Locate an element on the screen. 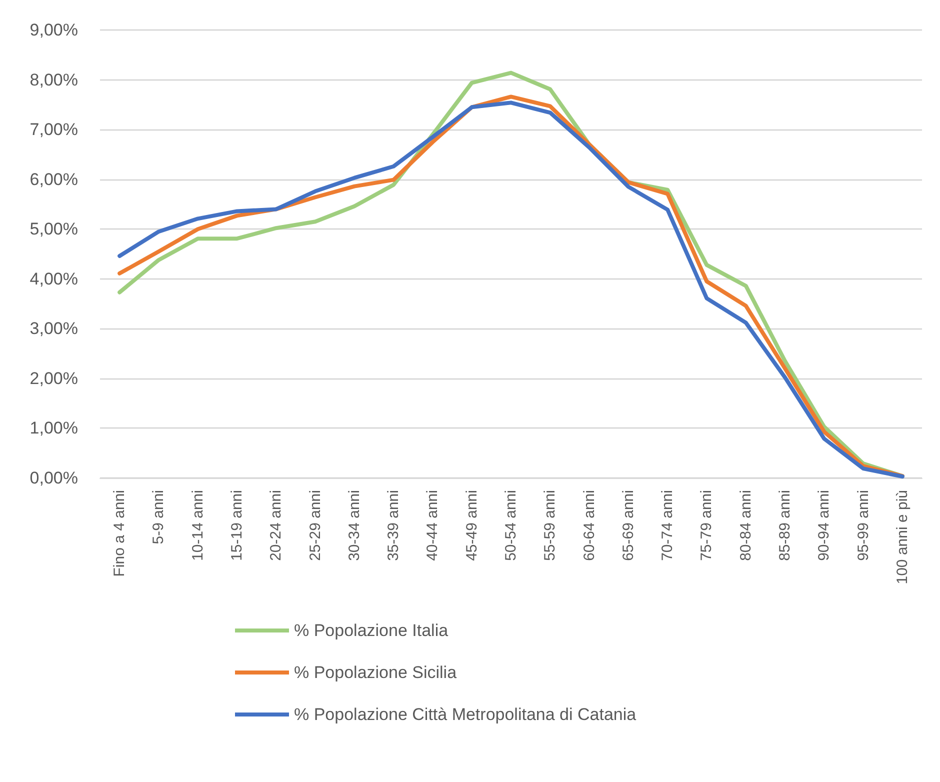  x-tick-label: 15-19 anni is located at coordinates (237, 525).